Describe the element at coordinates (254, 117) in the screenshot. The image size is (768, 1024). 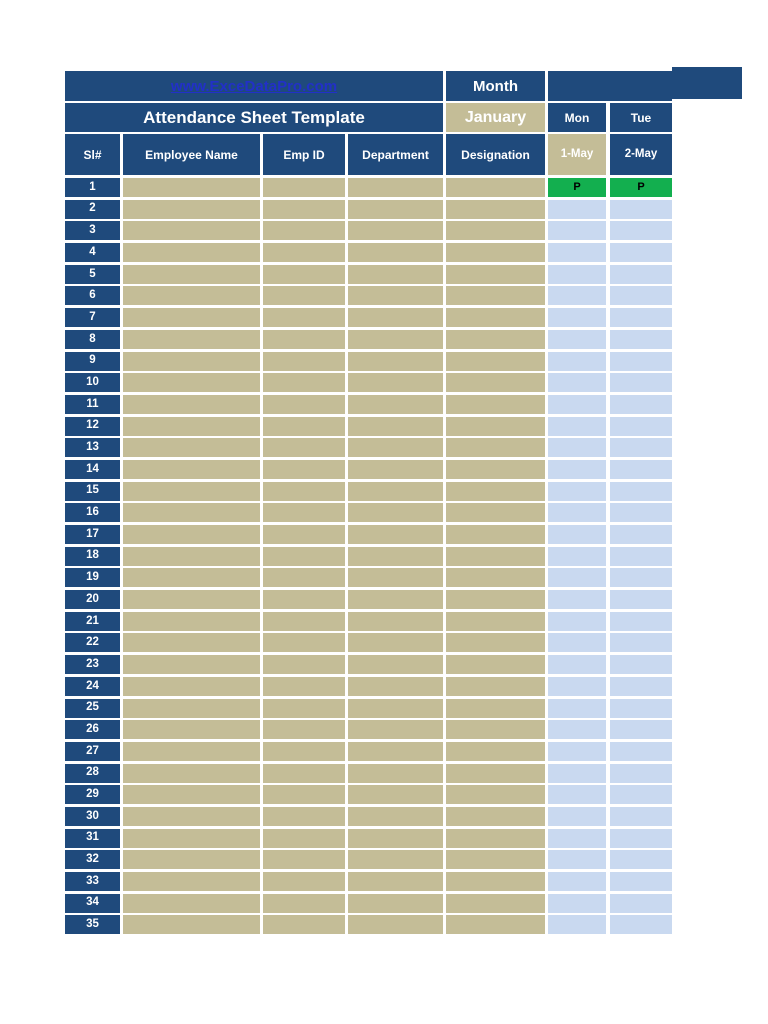
I see `sheet-title: Attendance Sheet Template` at that location.